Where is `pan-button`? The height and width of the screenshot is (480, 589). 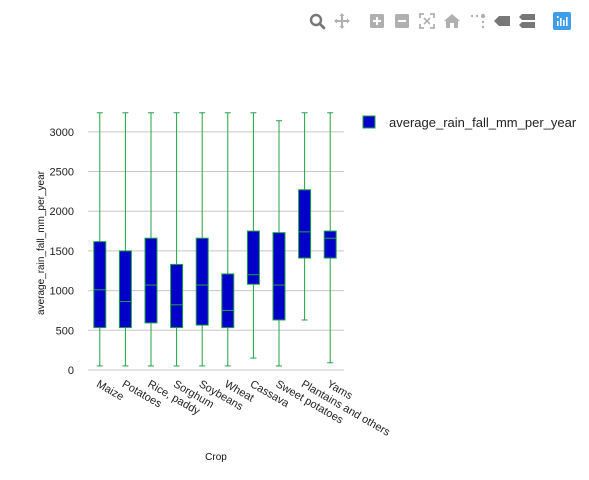 pan-button is located at coordinates (342, 21).